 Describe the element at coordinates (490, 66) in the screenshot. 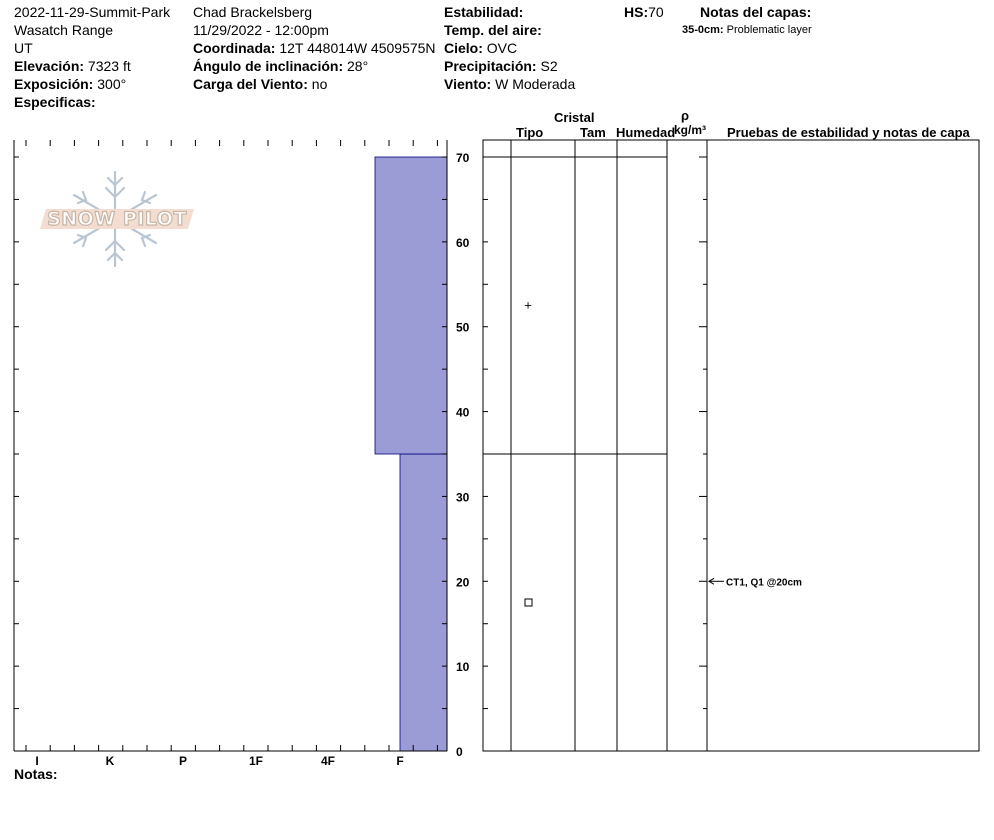

I see `precipitation-label: Precipitación:` at that location.